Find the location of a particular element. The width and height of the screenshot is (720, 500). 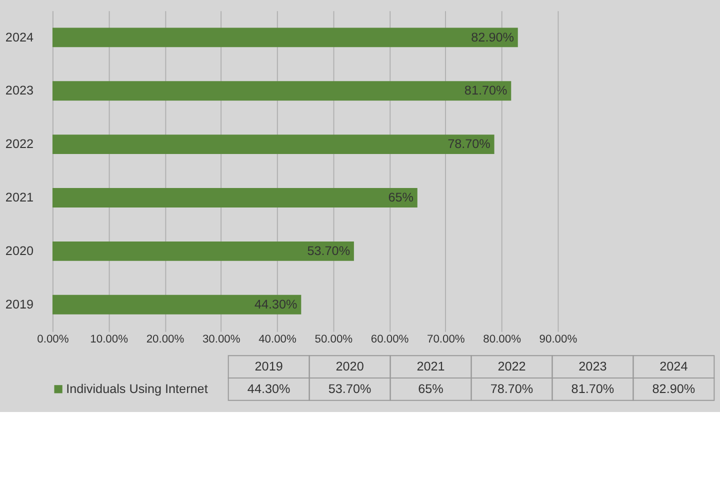

data-label: 44.30% is located at coordinates (276, 305).